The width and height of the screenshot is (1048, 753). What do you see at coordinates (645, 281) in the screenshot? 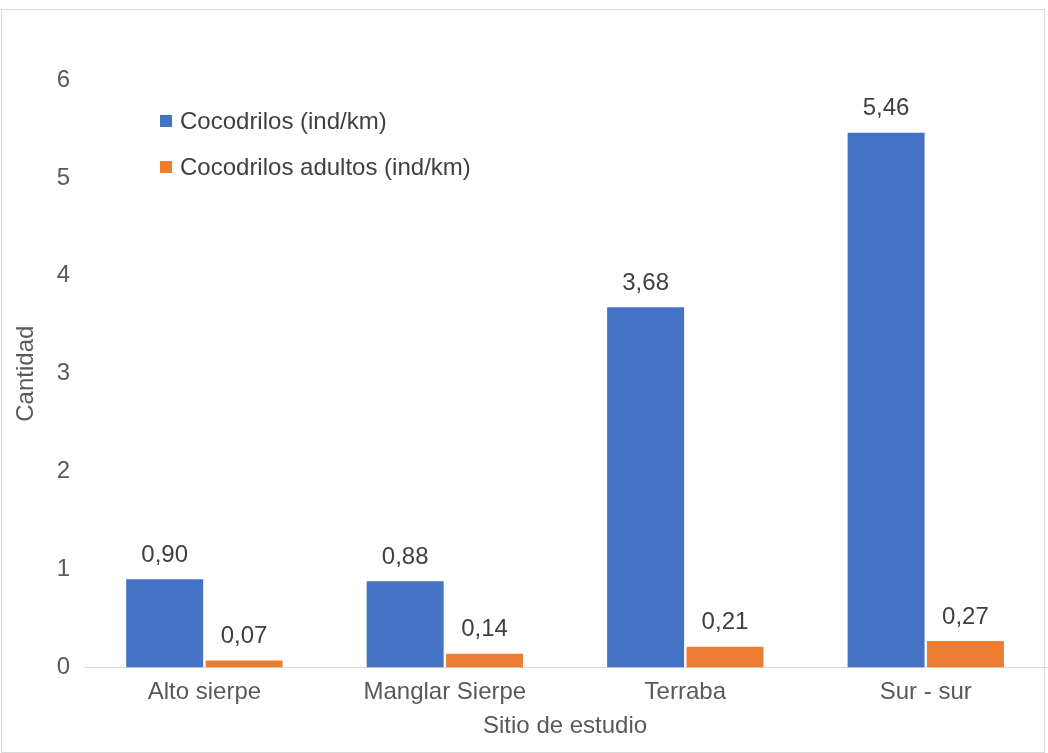
I see `data-label: 3,68` at bounding box center [645, 281].